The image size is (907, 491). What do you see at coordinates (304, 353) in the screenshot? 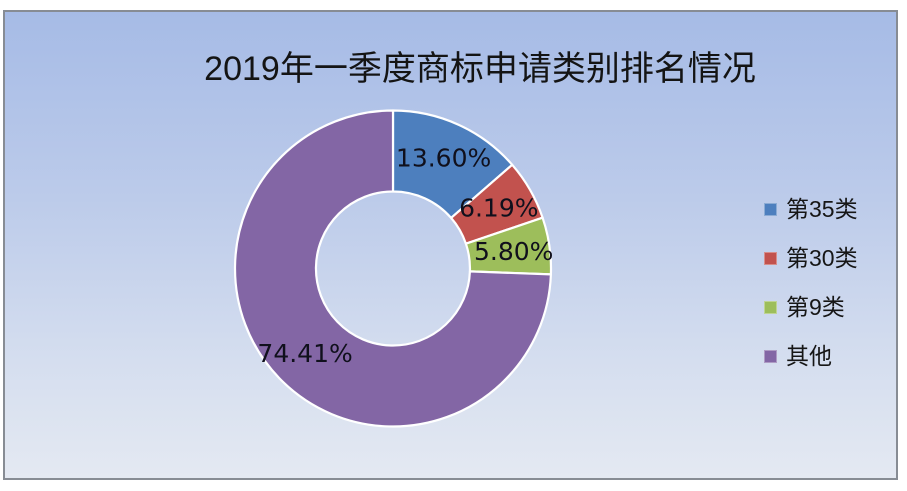
I see `data-label-其他: 74.41%` at bounding box center [304, 353].